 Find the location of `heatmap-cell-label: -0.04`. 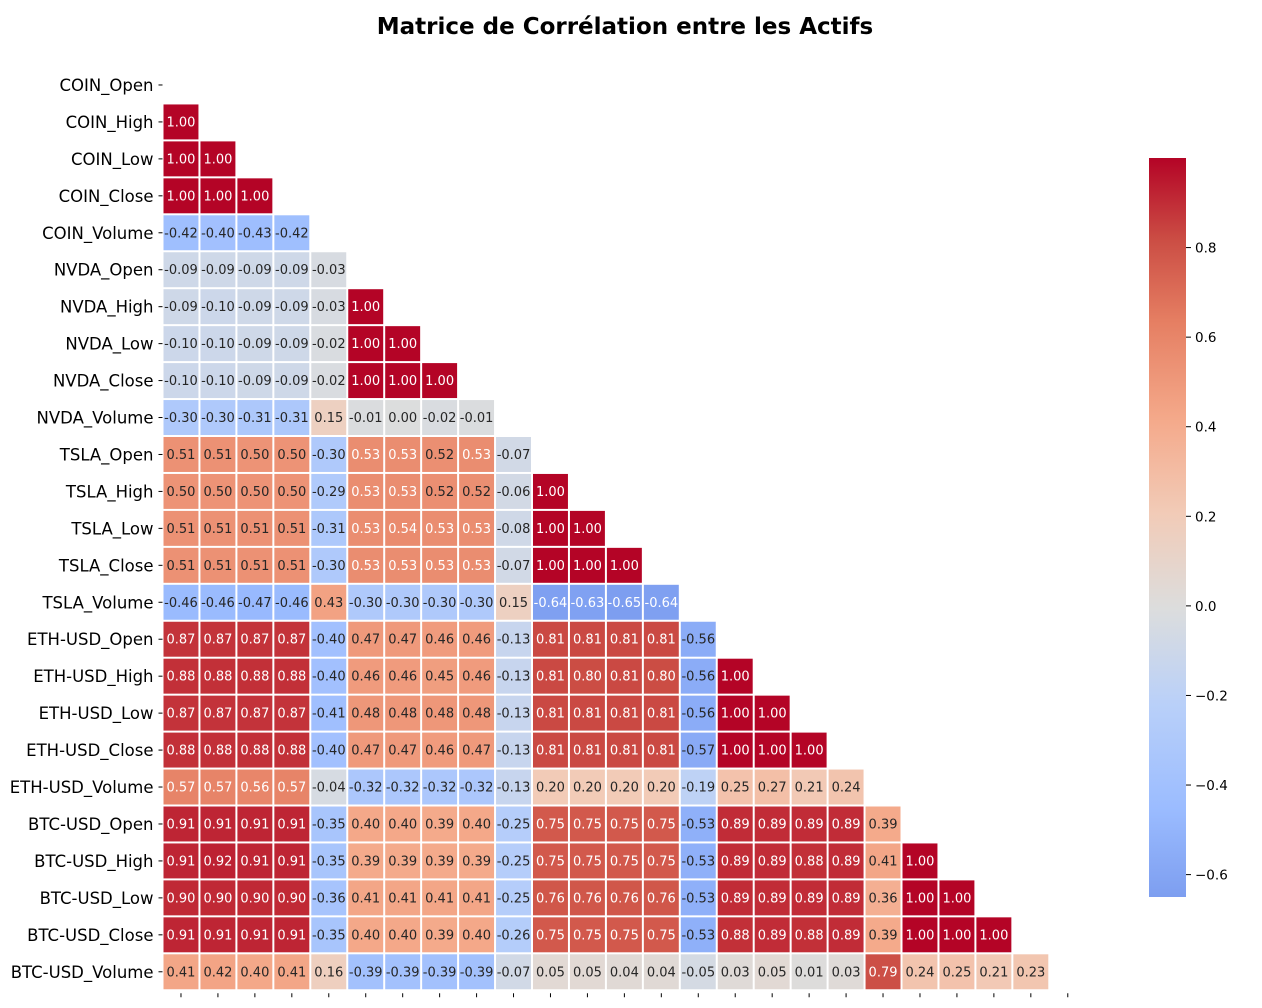

heatmap-cell-label: -0.04 is located at coordinates (329, 788).